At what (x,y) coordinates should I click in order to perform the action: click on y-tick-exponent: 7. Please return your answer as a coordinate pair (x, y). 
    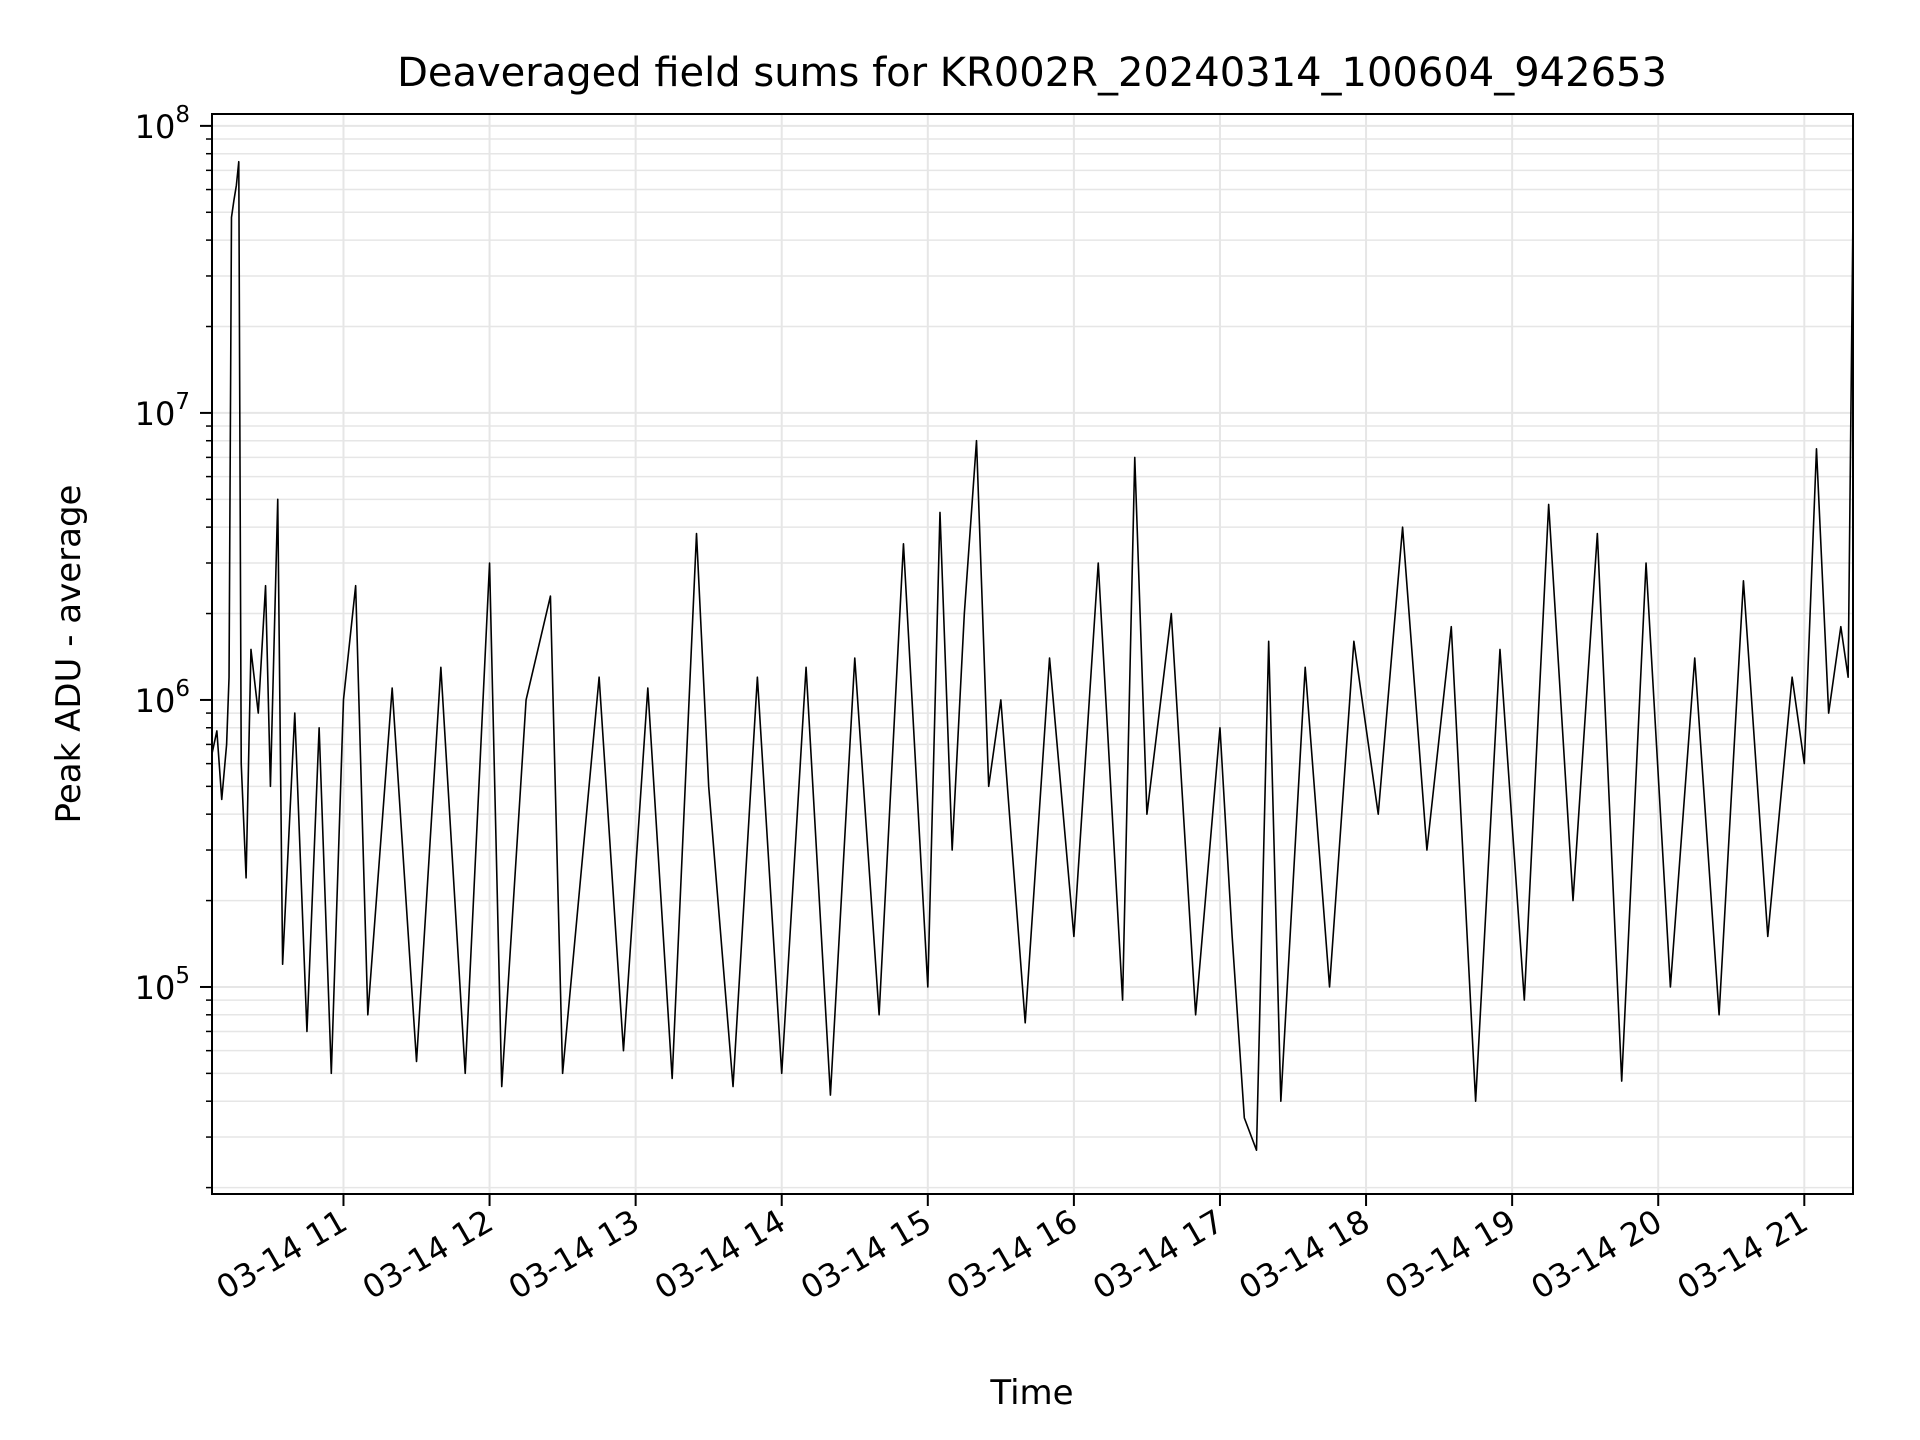
    Looking at the image, I should click on (182, 402).